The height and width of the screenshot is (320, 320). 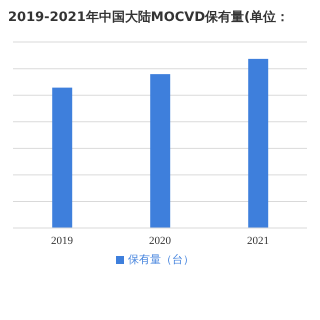 What do you see at coordinates (161, 259) in the screenshot?
I see `legend-label: 保有量（台）` at bounding box center [161, 259].